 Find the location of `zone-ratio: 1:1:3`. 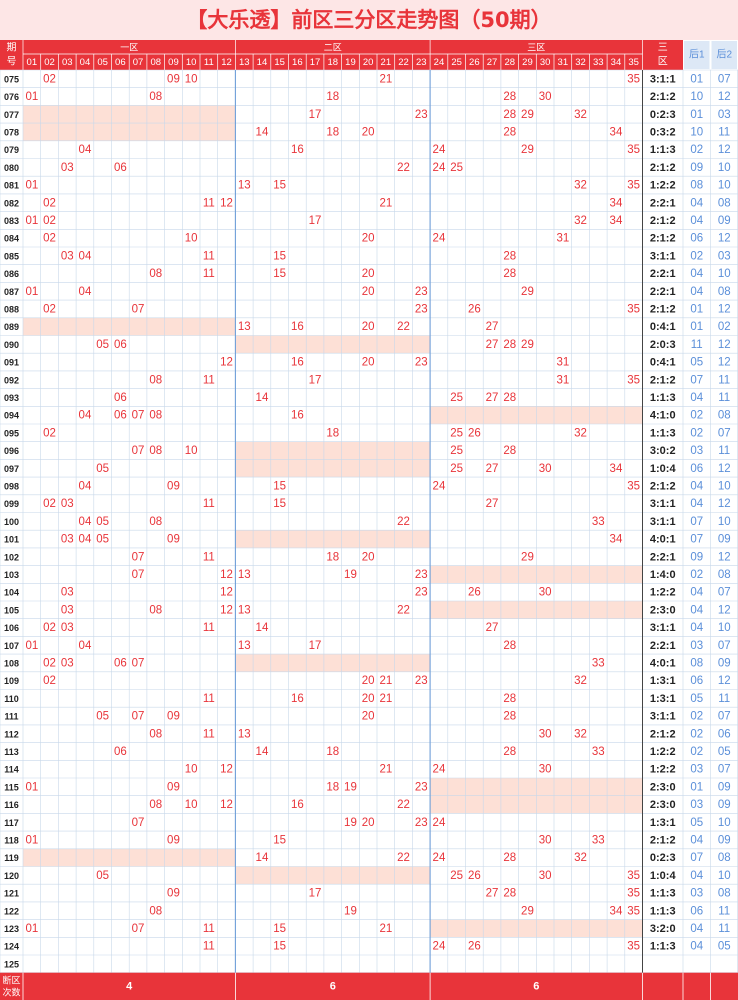

zone-ratio: 1:1:3 is located at coordinates (663, 894).